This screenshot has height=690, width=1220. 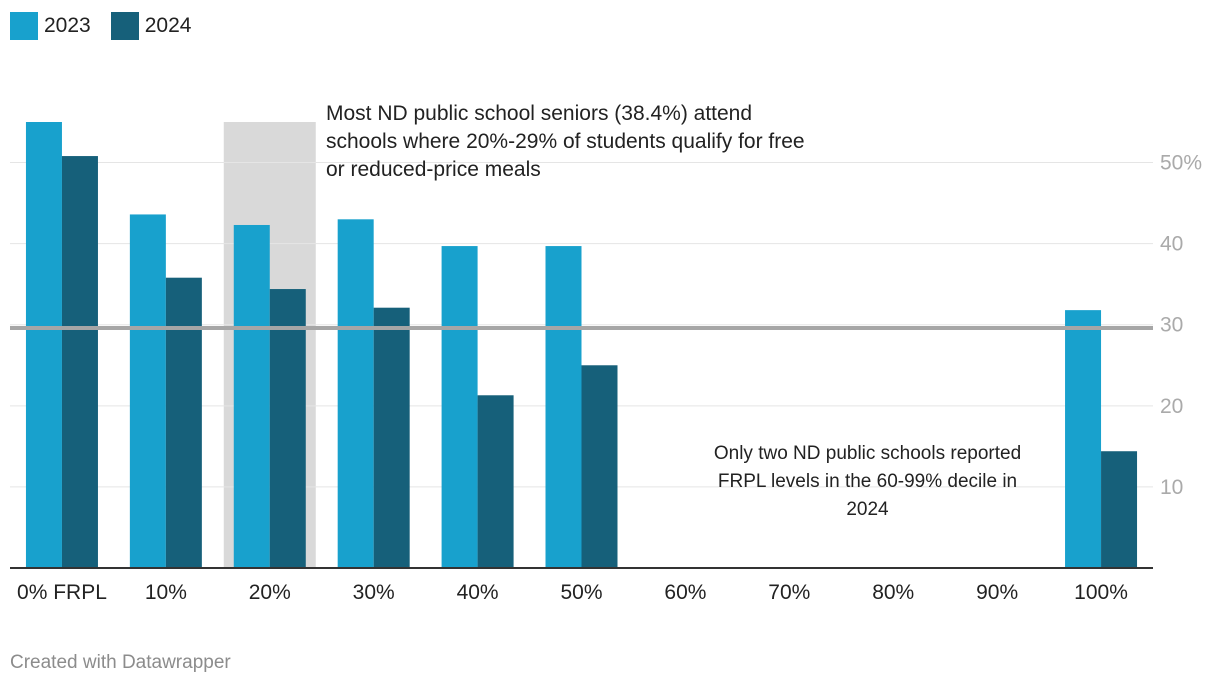 I want to click on x-tick-label-7: 70%, so click(x=789, y=592).